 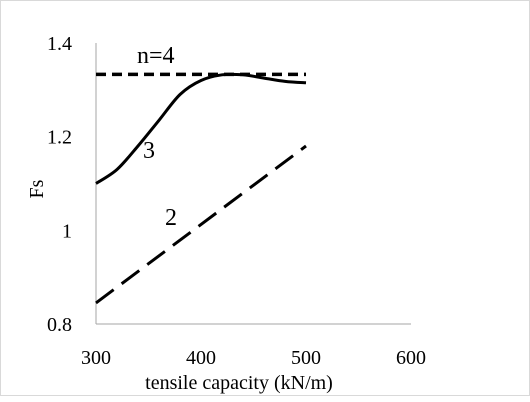 What do you see at coordinates (239, 383) in the screenshot?
I see `x-axis-title: tensile capacity (kN/m)` at bounding box center [239, 383].